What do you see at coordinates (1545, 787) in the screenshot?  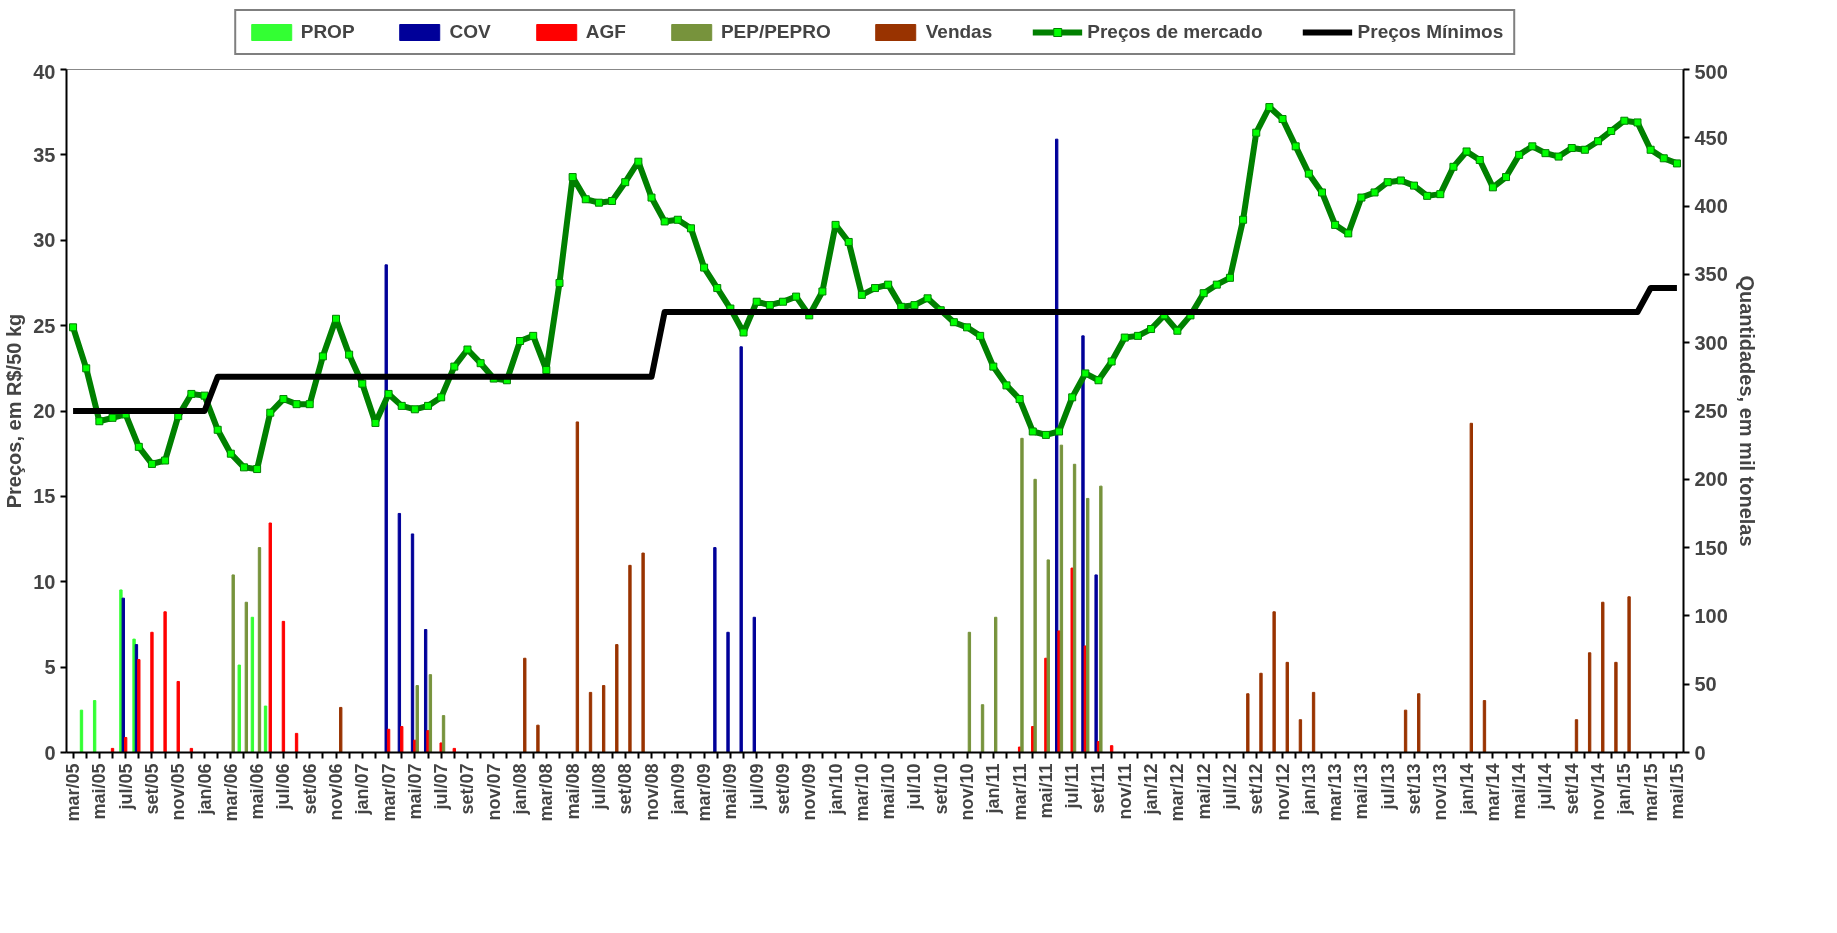 I see `x-tick-label: jul/14` at bounding box center [1545, 787].